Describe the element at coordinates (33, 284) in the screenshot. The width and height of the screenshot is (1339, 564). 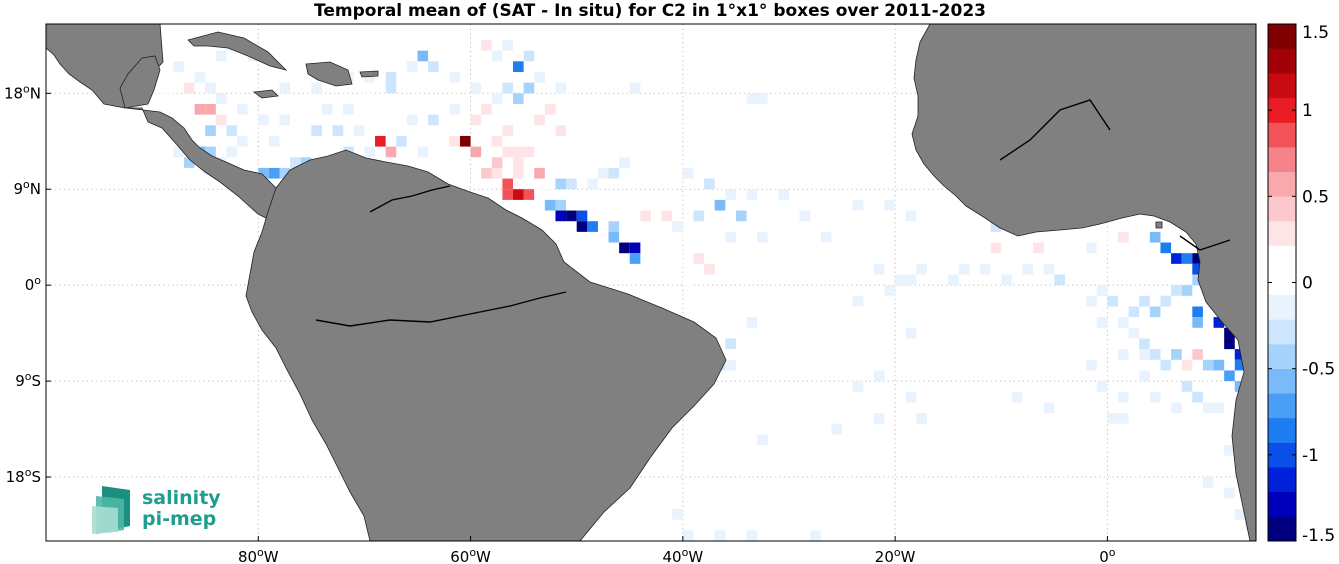
I see `lat-tick-label: 0o` at that location.